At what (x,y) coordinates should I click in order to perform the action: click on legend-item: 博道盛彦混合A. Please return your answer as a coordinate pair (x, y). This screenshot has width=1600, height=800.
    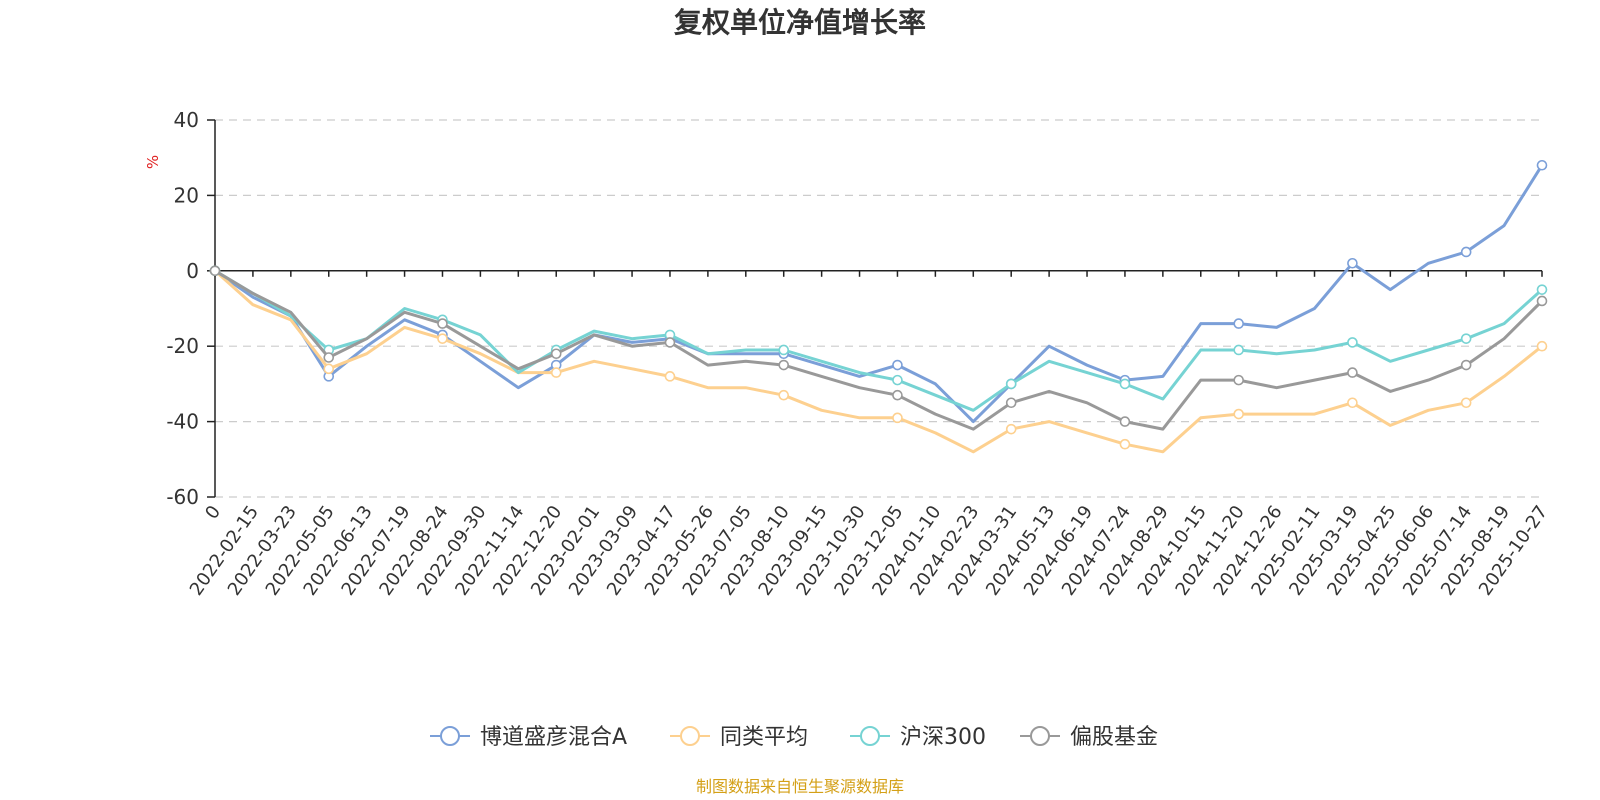
    Looking at the image, I should click on (528, 737).